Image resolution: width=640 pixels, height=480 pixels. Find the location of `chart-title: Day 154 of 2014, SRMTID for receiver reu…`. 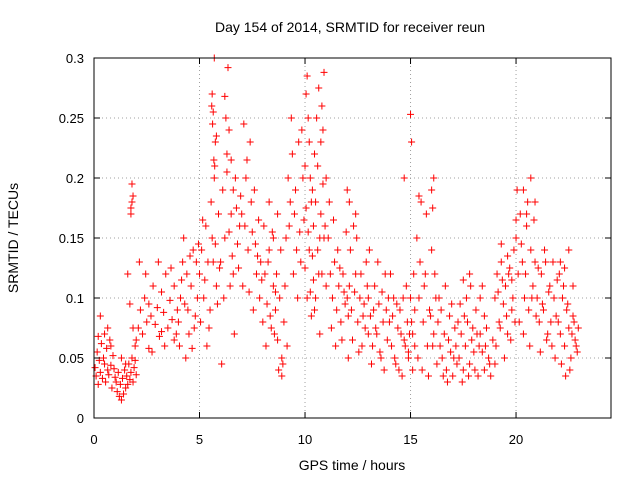

chart-title: Day 154 of 2014, SRMTID for receiver reu… is located at coordinates (350, 27).